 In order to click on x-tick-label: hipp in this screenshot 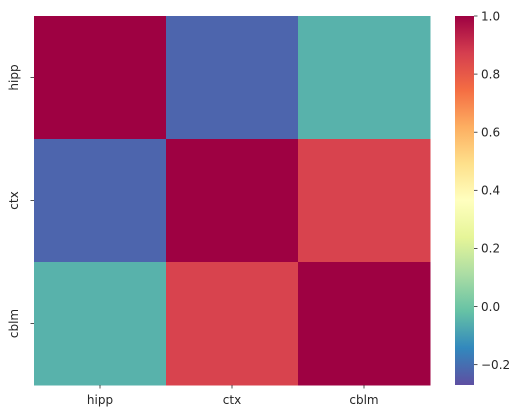, I will do `click(100, 400)`.